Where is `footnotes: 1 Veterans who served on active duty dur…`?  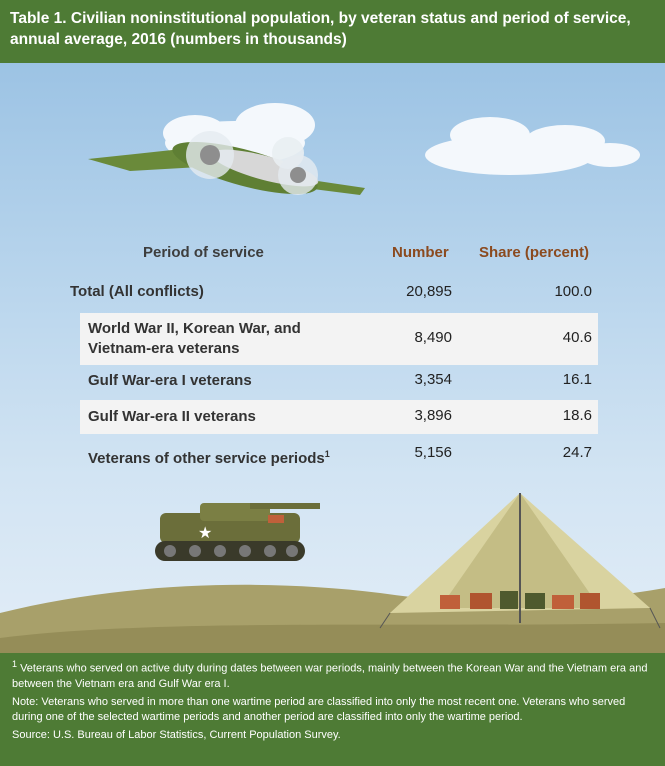 footnotes: 1 Veterans who served on active duty dur… is located at coordinates (332, 709).